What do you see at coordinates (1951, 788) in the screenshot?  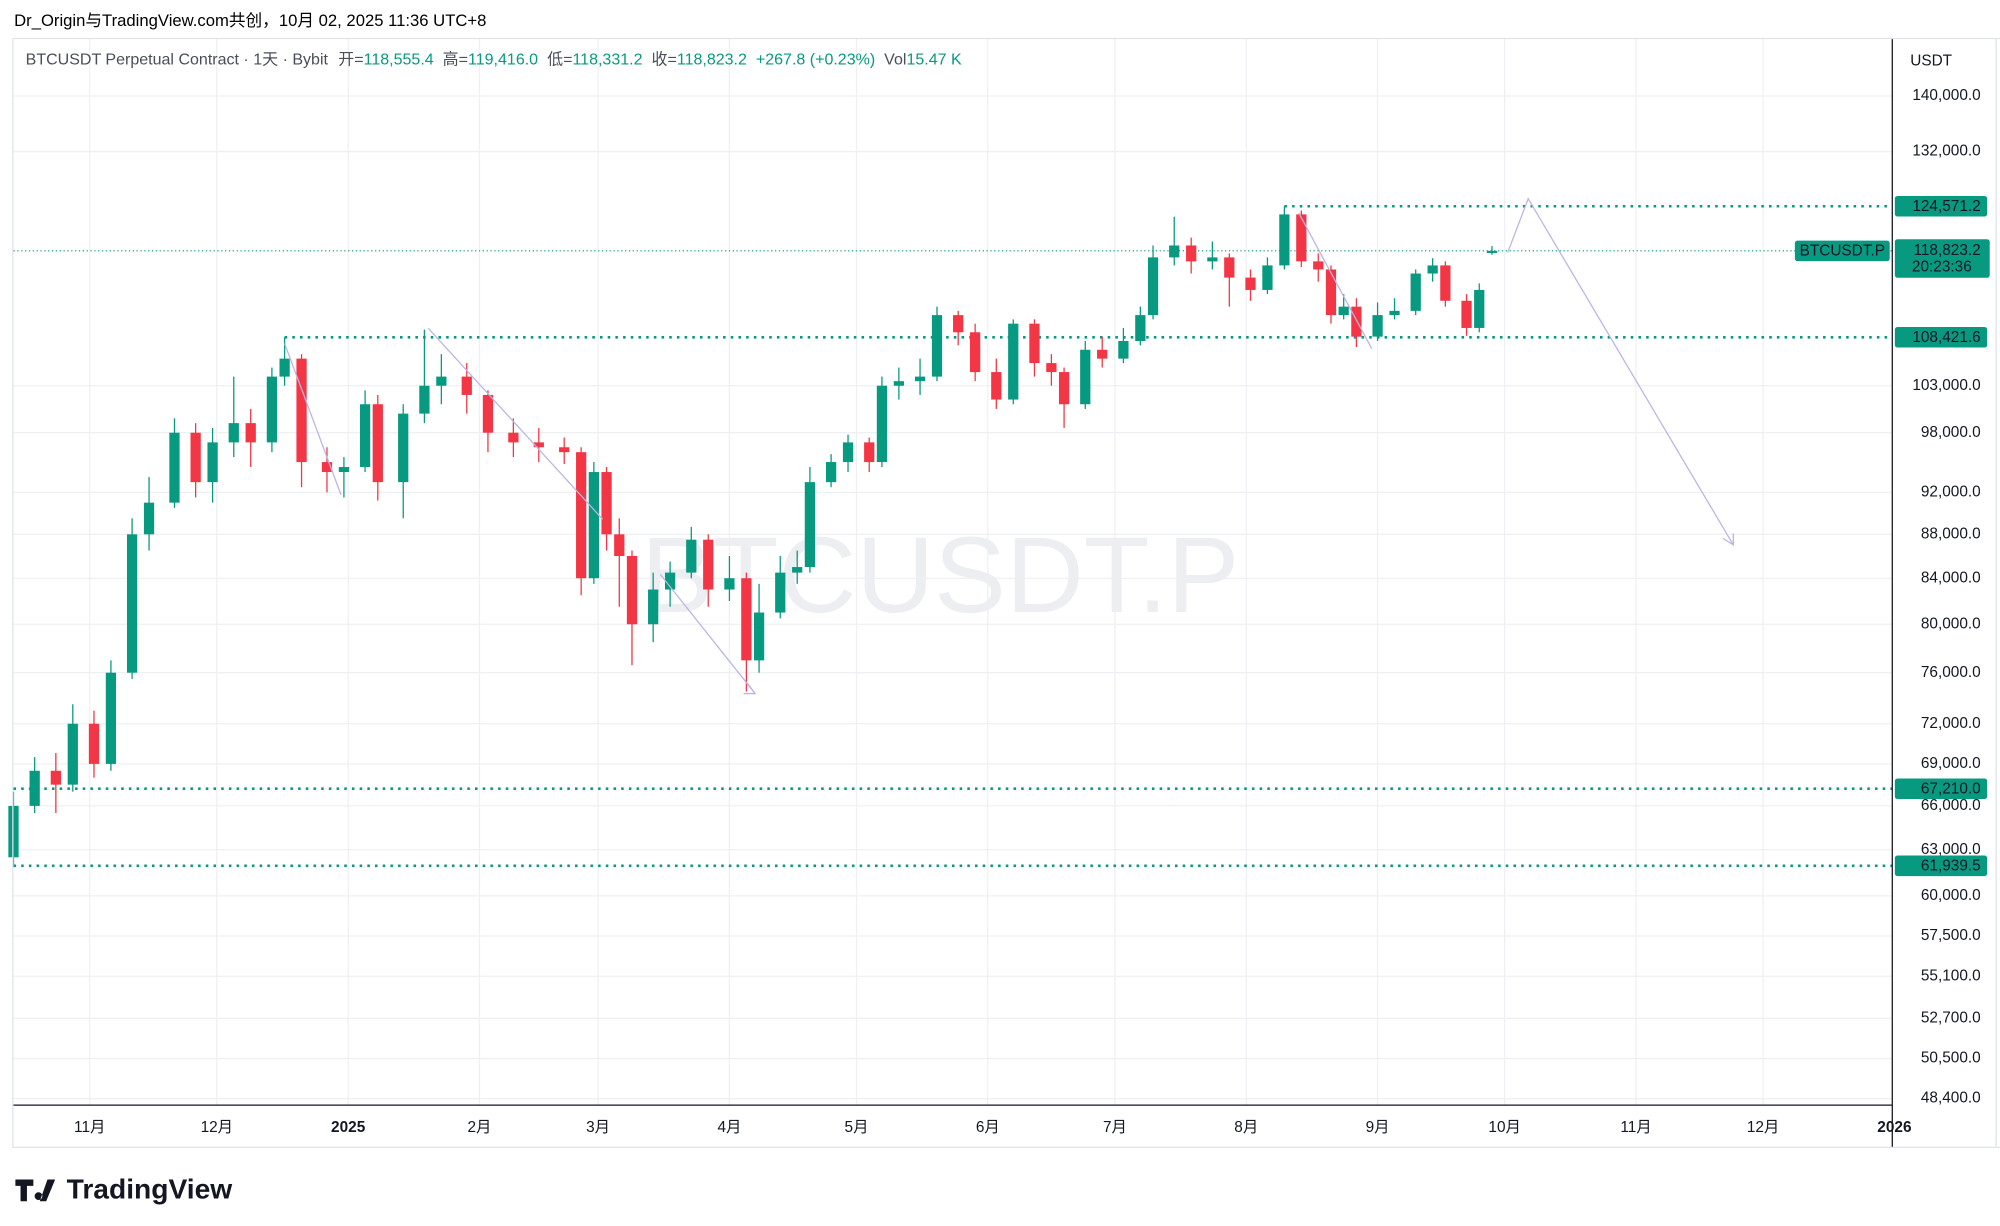 I see `level-label: 67,210.0` at bounding box center [1951, 788].